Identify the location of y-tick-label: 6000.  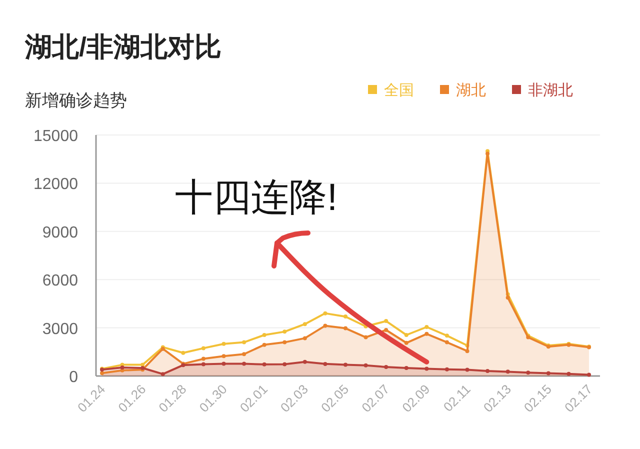
(60, 281).